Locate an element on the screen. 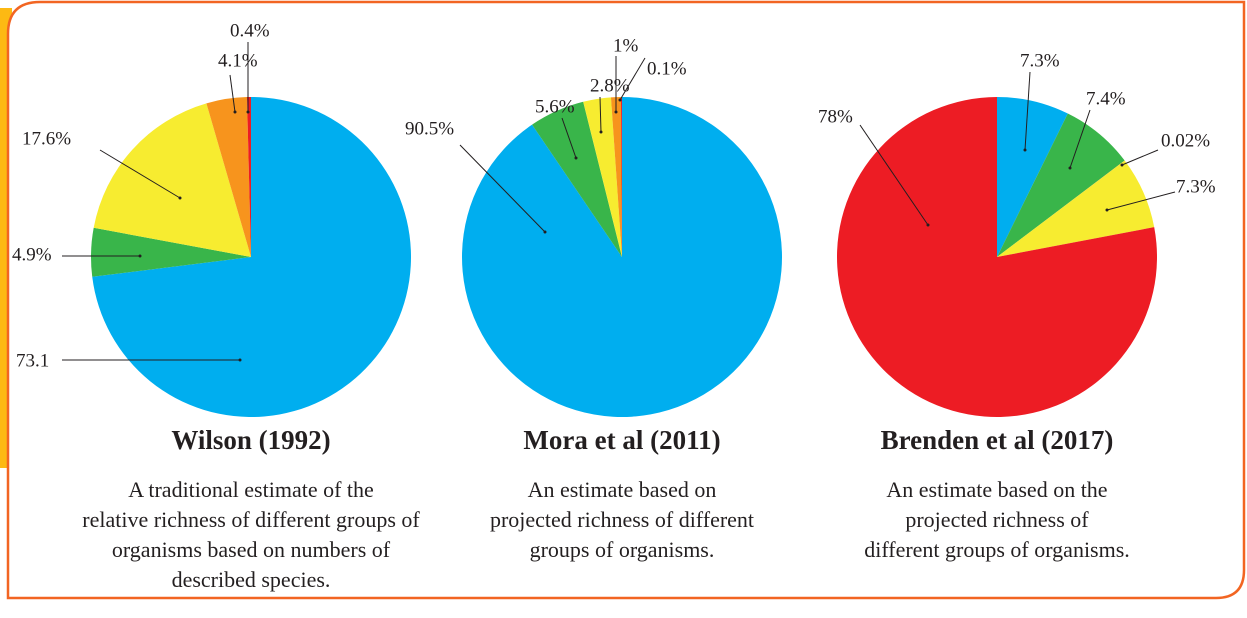 Image resolution: width=1247 pixels, height=618 pixels. pie-description: An estimate based on the is located at coordinates (996, 489).